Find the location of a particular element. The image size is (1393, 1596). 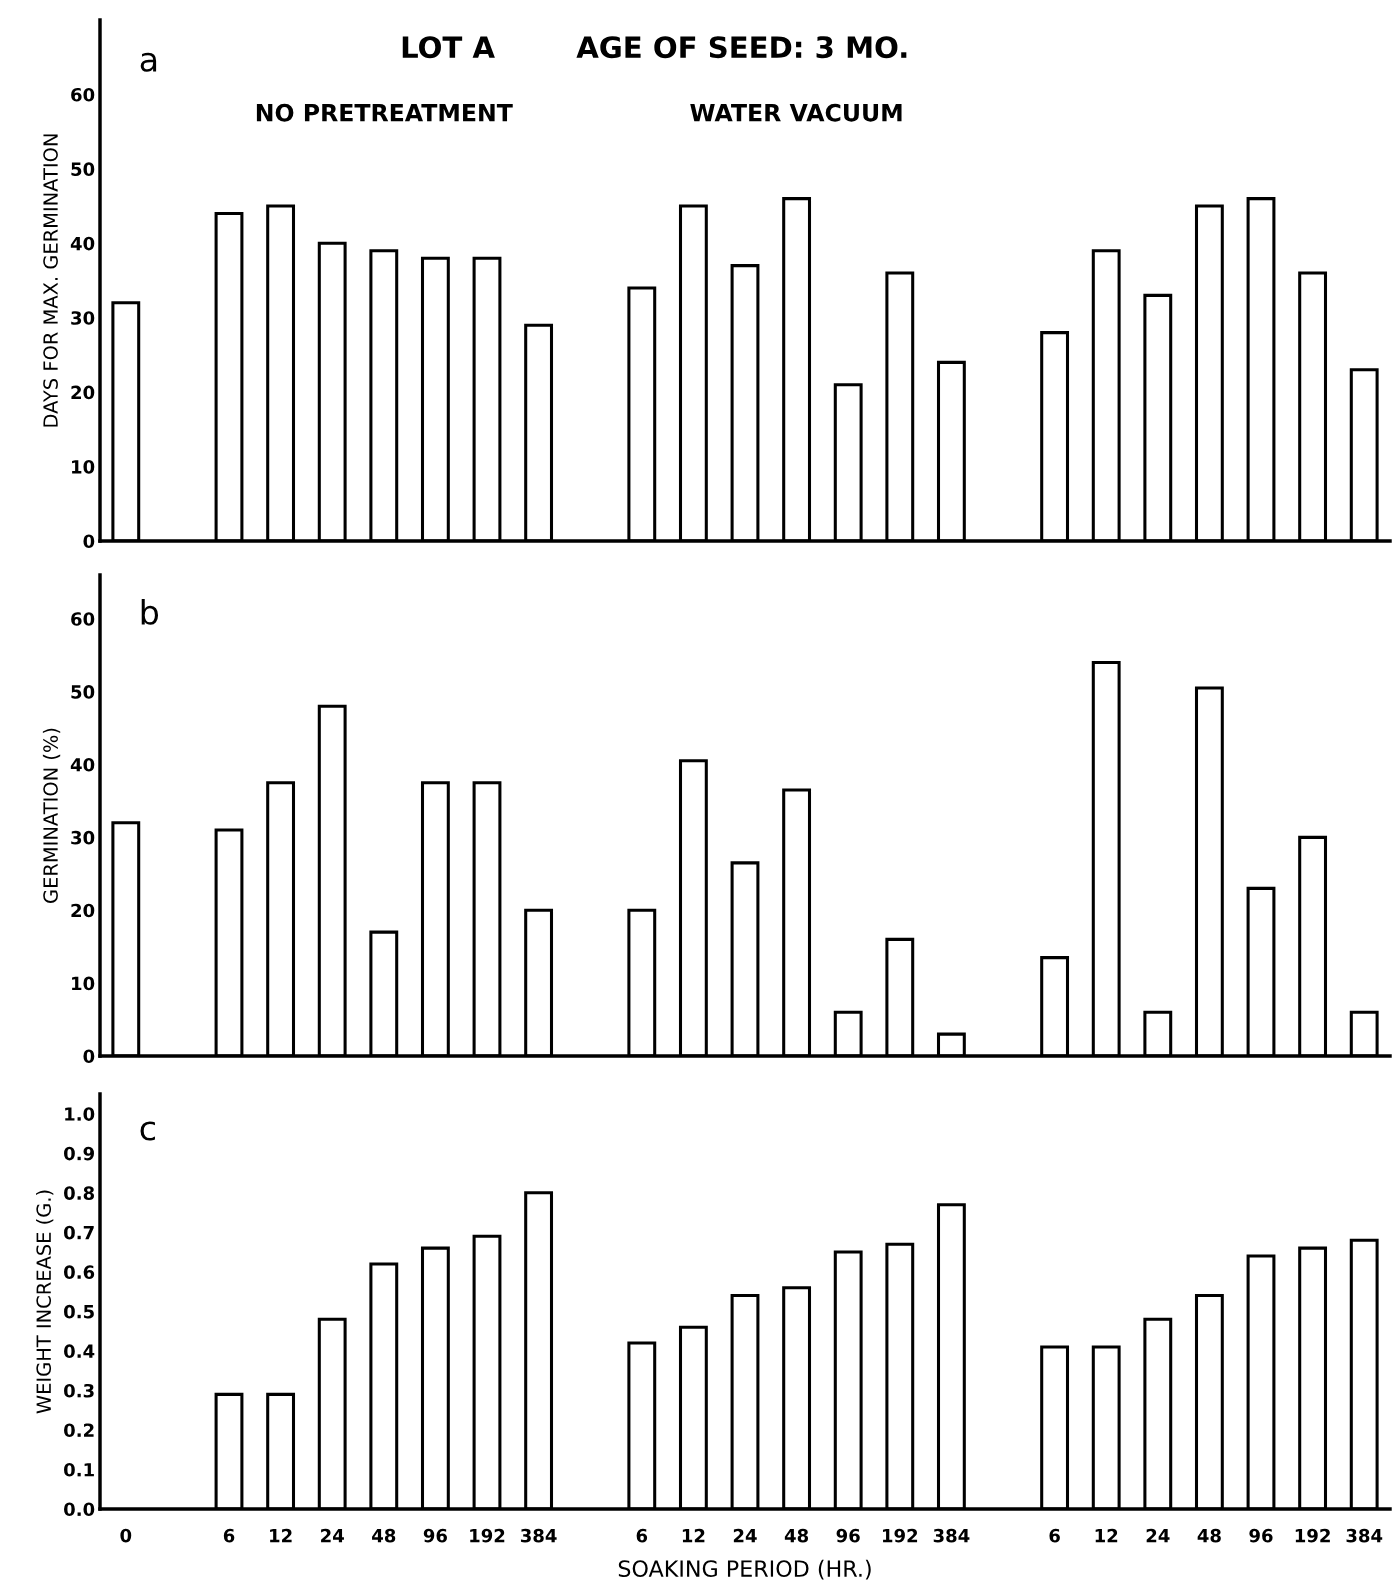

y-tick-label: 0.7 is located at coordinates (79, 1232).